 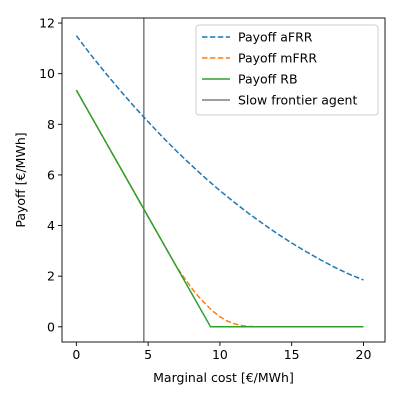 What do you see at coordinates (277, 58) in the screenshot?
I see `legend-label: Payoff mFRR` at bounding box center [277, 58].